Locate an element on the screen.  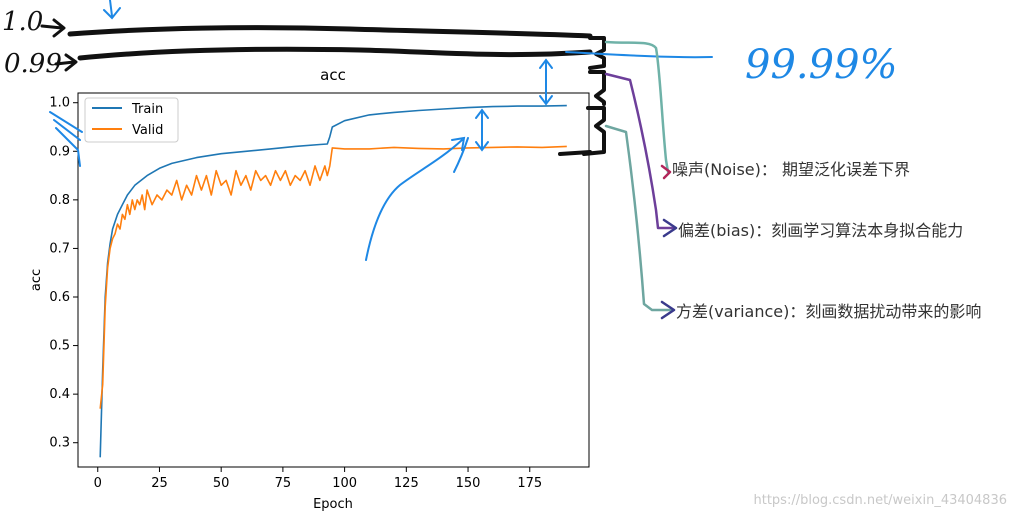
x-tick-label: 25 is located at coordinates (159, 483).